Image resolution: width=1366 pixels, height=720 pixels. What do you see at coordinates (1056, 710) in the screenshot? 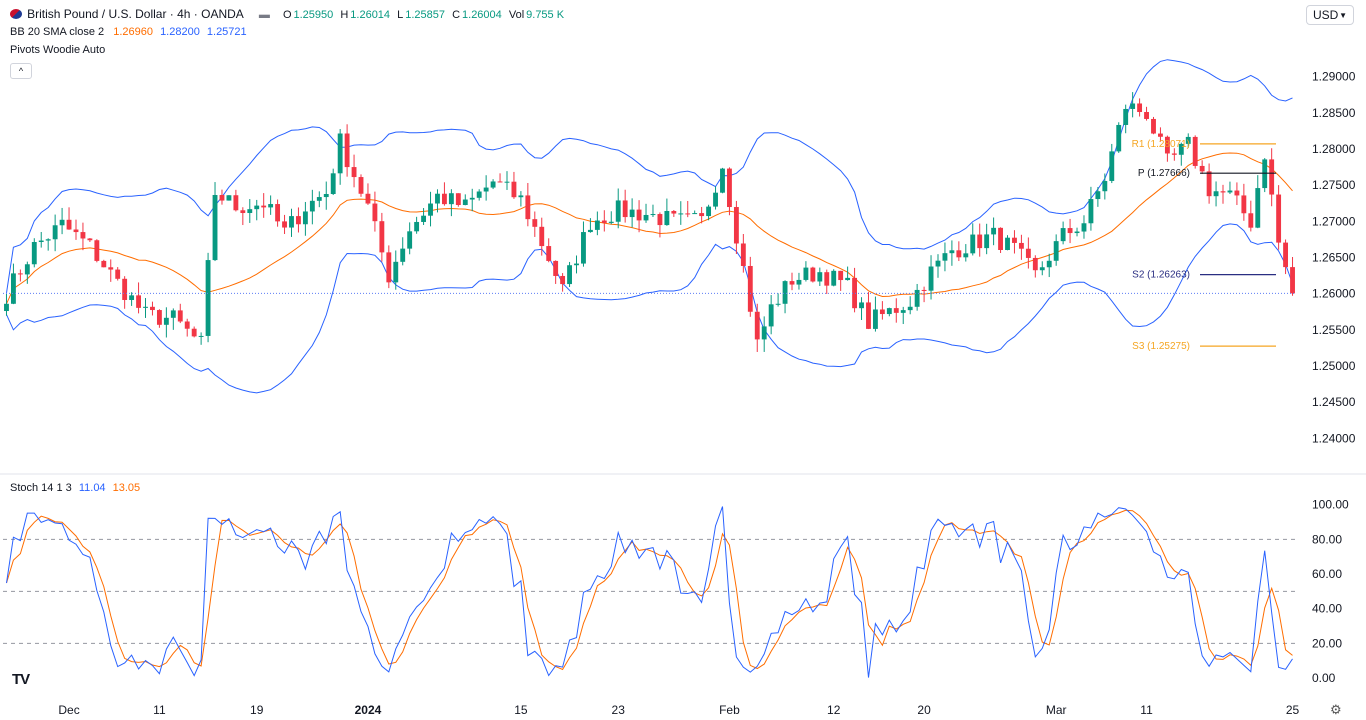
I see `time-tick-label: Mar` at bounding box center [1056, 710].